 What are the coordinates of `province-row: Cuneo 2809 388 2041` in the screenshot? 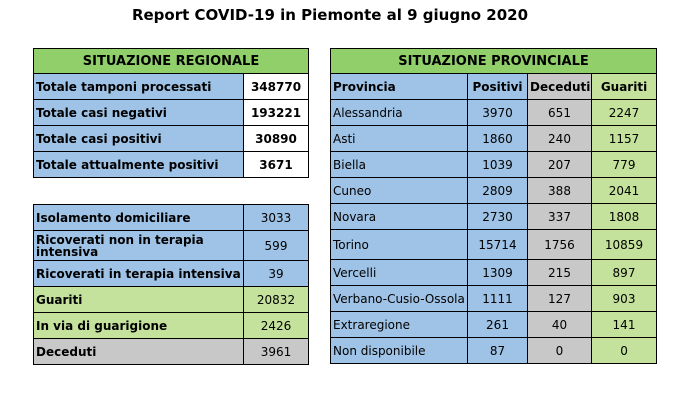 It's located at (494, 190).